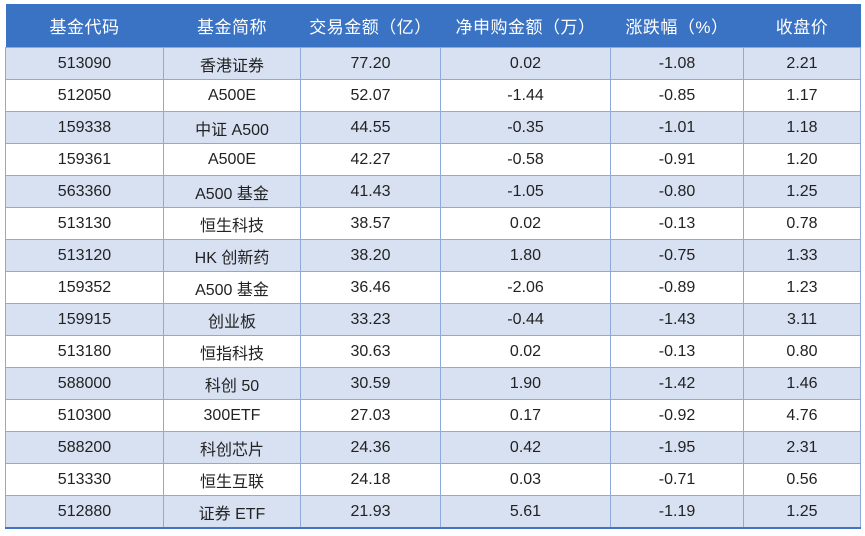  I want to click on cell-turnover: 77.20, so click(370, 63).